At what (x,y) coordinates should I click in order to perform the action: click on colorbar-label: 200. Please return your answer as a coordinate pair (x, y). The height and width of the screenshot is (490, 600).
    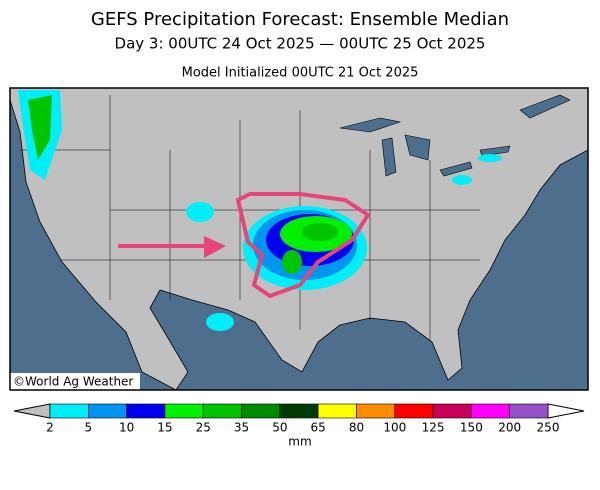
    Looking at the image, I should click on (509, 428).